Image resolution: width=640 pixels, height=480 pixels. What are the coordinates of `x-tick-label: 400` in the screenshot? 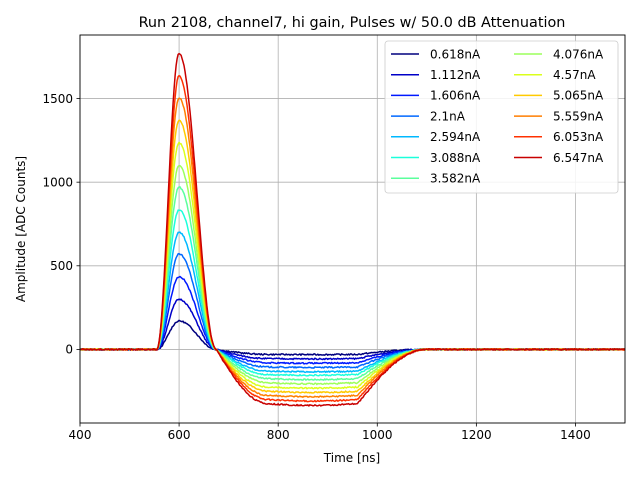 It's located at (80, 435).